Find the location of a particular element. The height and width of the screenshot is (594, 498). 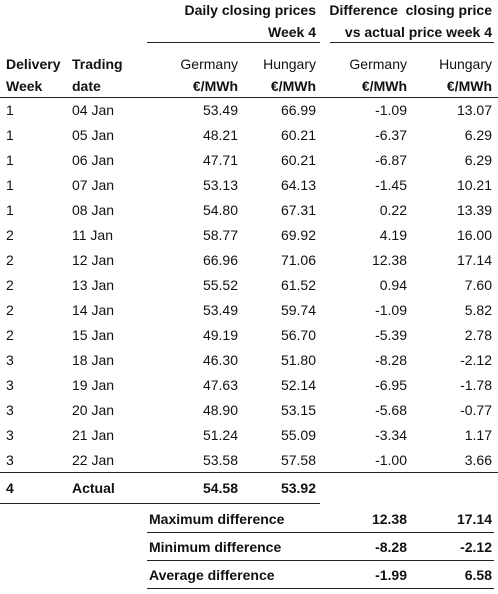

cell: 19 Jan is located at coordinates (93, 385).